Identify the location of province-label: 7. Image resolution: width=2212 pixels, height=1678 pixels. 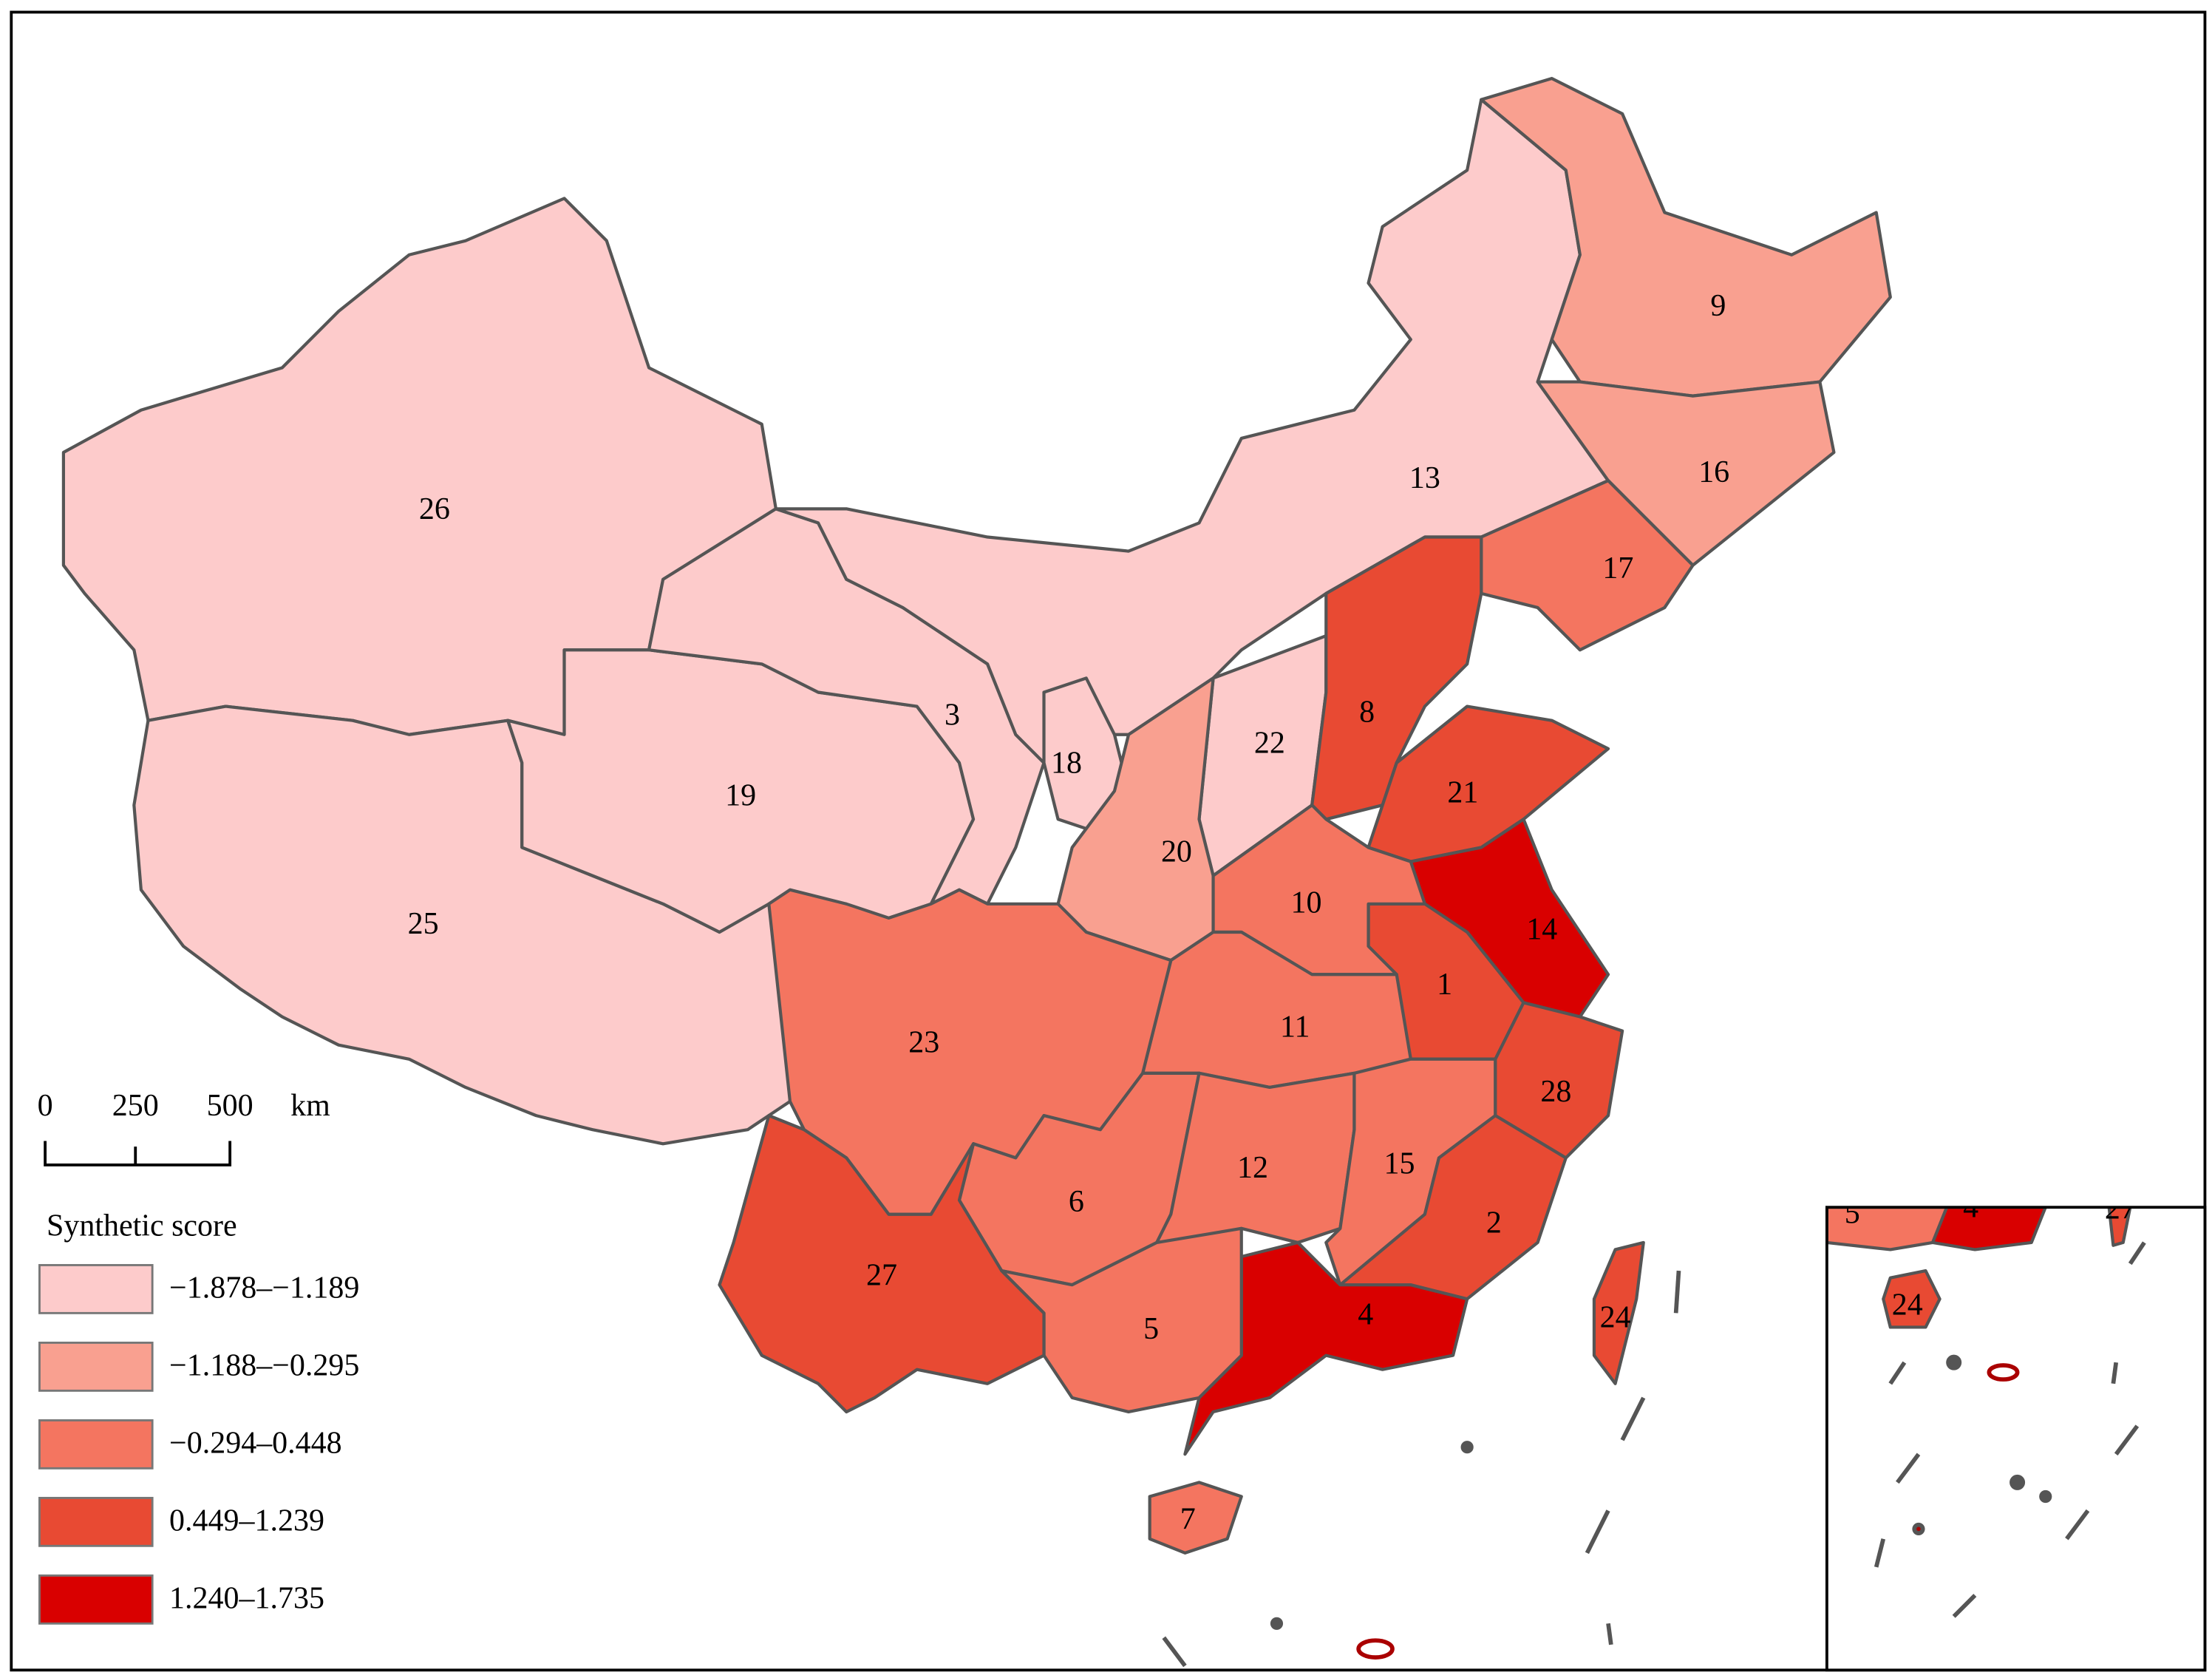
(1188, 1520).